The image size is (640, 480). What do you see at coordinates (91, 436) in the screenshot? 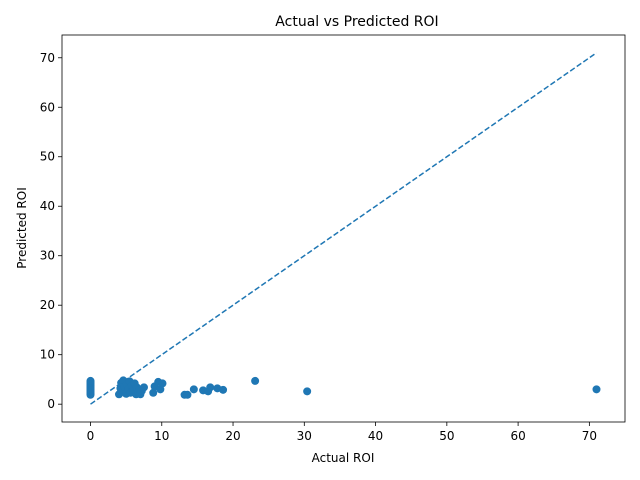
I see `x-tick-label: 0` at bounding box center [91, 436].